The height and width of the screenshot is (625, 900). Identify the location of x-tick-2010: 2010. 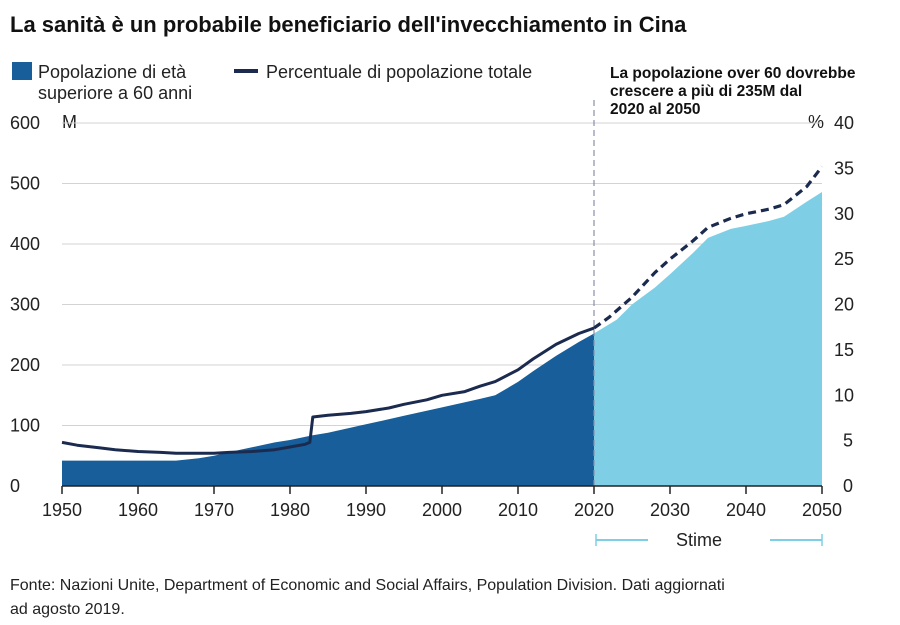
(518, 510).